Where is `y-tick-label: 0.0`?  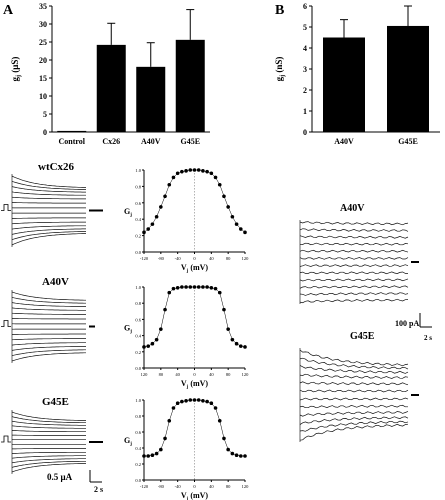 y-tick-label: 0.0 is located at coordinates (138, 480).